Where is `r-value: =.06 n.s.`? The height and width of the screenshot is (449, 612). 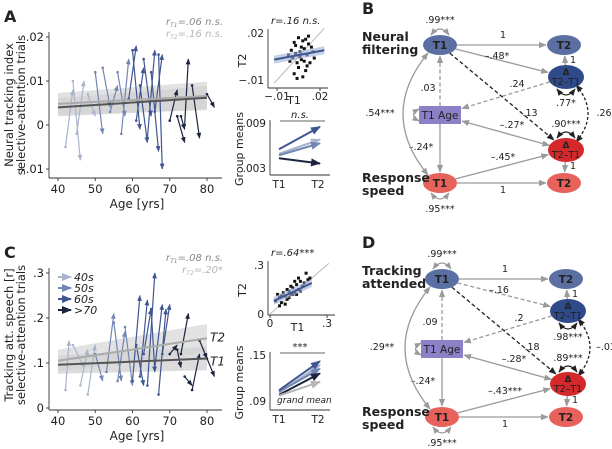
r-value: =.06 n.s. is located at coordinates (200, 22).